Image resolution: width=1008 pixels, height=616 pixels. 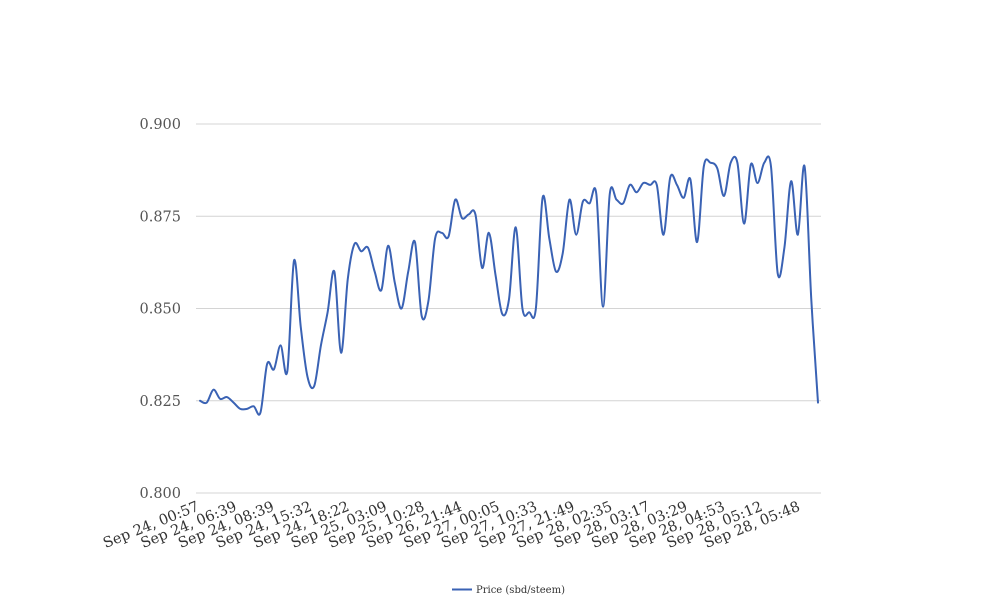 I want to click on y-axis-tick-labels: 0.800 0.825 0.850 0.875 0.900, so click(x=160, y=309).